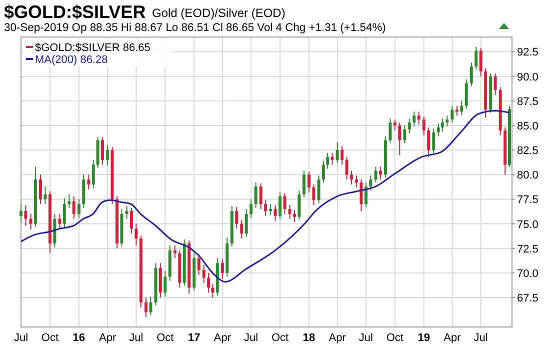 The height and width of the screenshot is (346, 560). I want to click on x-tick-label: 19, so click(424, 338).